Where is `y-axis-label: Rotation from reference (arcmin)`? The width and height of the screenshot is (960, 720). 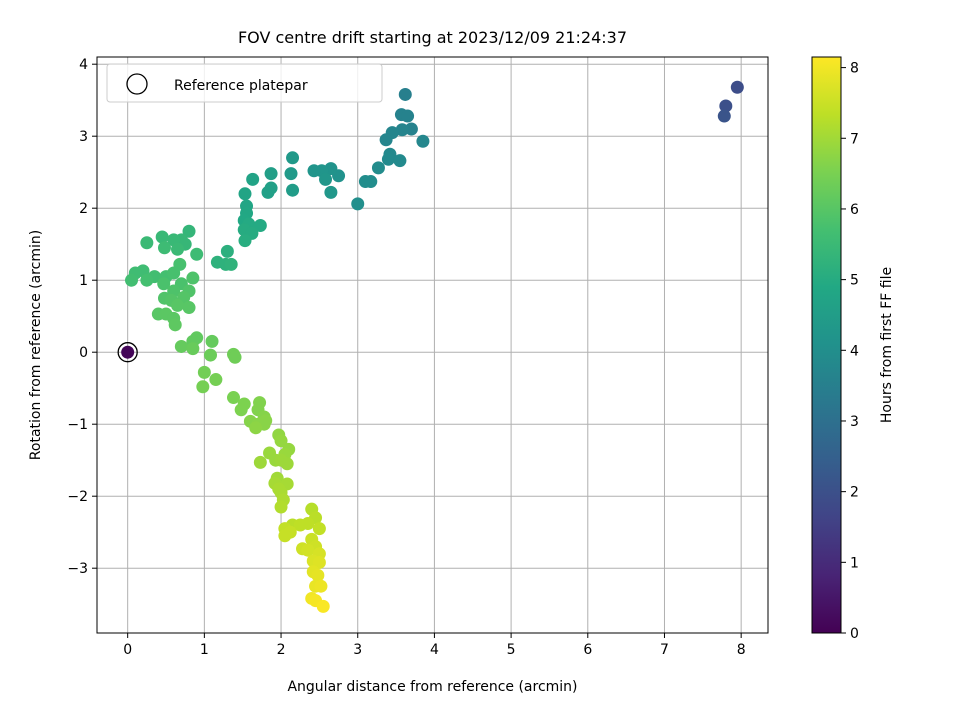 y-axis-label: Rotation from reference (arcmin) is located at coordinates (36, 345).